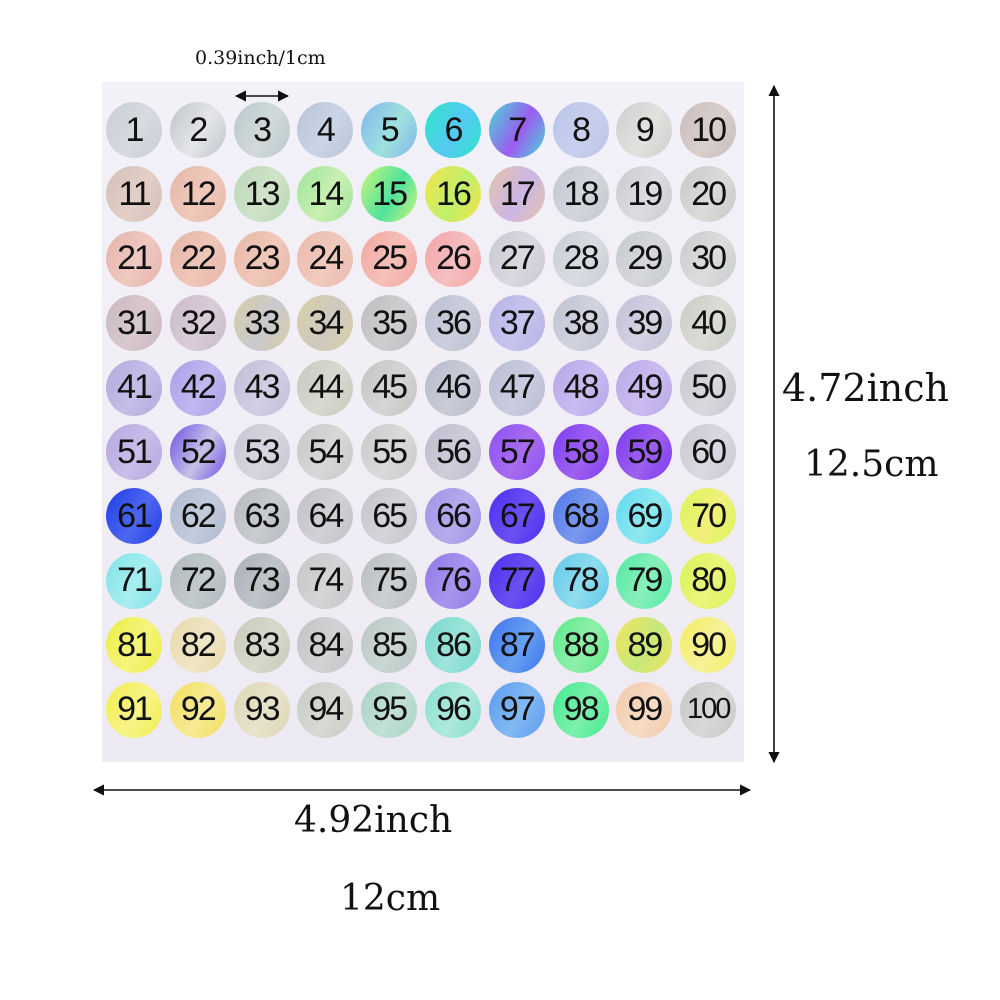 This screenshot has width=1000, height=1000. Describe the element at coordinates (389, 130) in the screenshot. I see `number-sticker: 5` at that location.